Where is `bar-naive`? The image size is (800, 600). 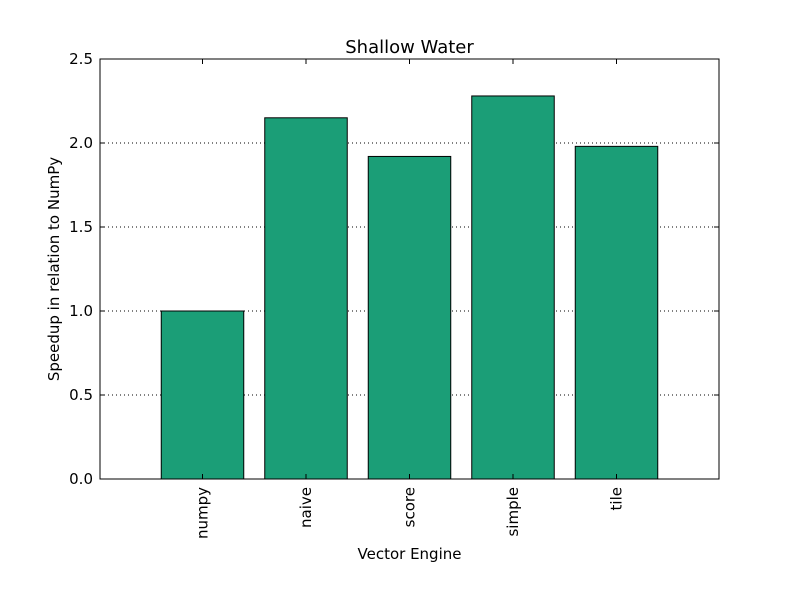 bar-naive is located at coordinates (306, 298).